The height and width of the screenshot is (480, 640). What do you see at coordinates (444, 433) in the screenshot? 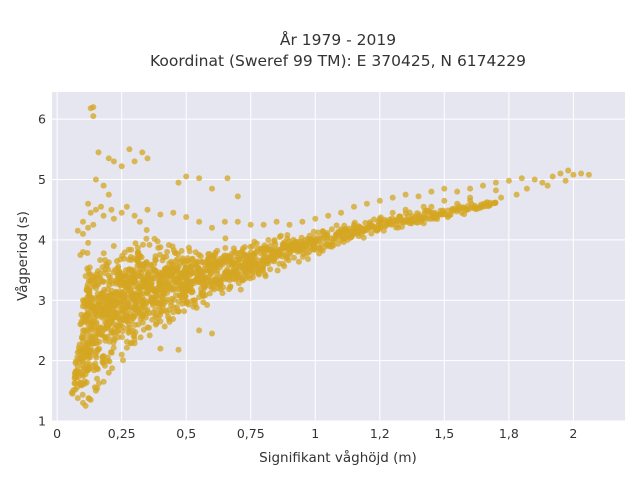
I see `x-tick-label: 1,5` at bounding box center [444, 433].